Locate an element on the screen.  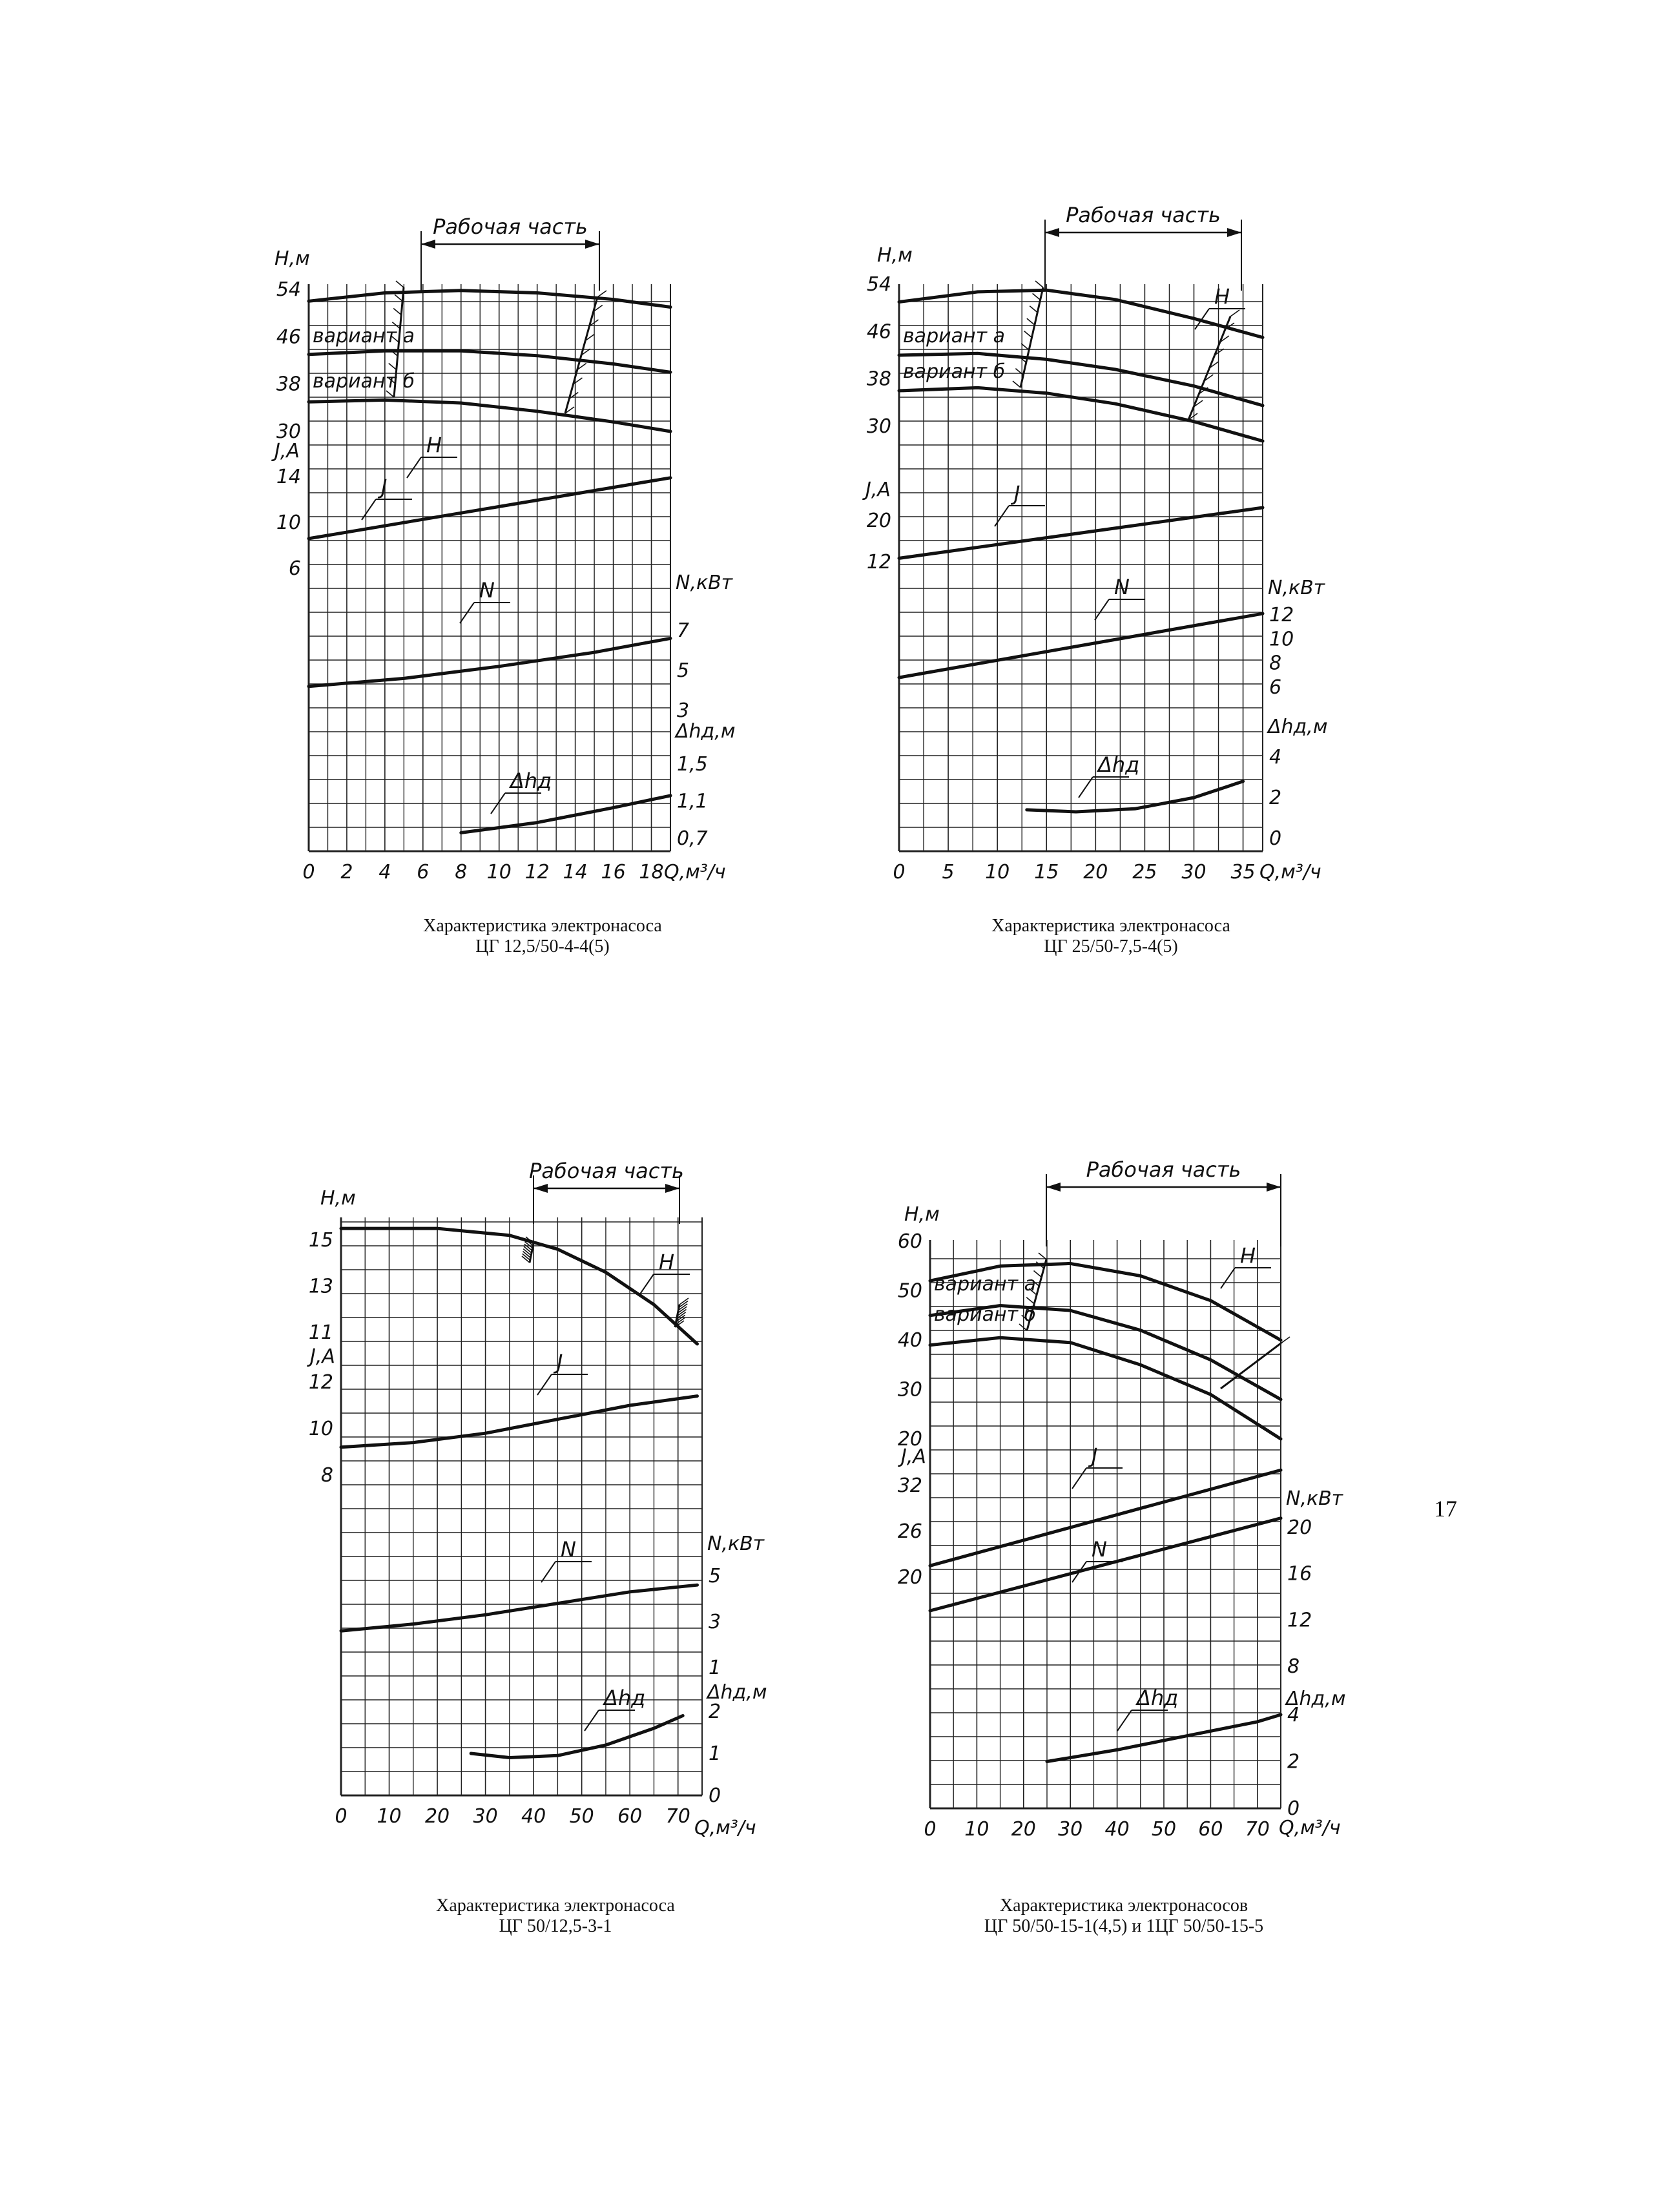
variant-a-label: вариант а is located at coordinates (985, 1284).